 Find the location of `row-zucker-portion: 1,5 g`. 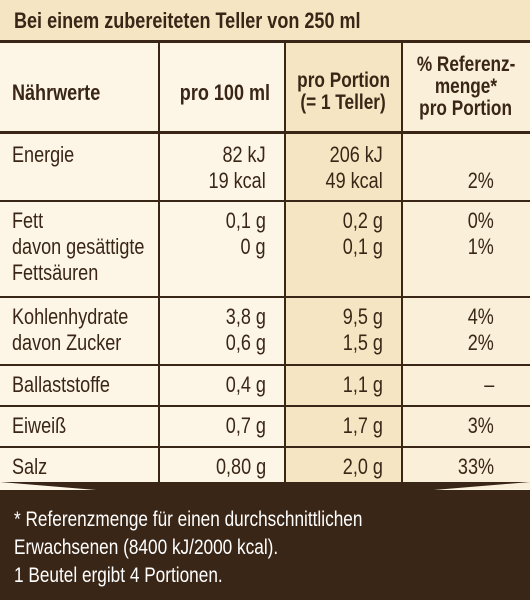

row-zucker-portion: 1,5 g is located at coordinates (362, 342).